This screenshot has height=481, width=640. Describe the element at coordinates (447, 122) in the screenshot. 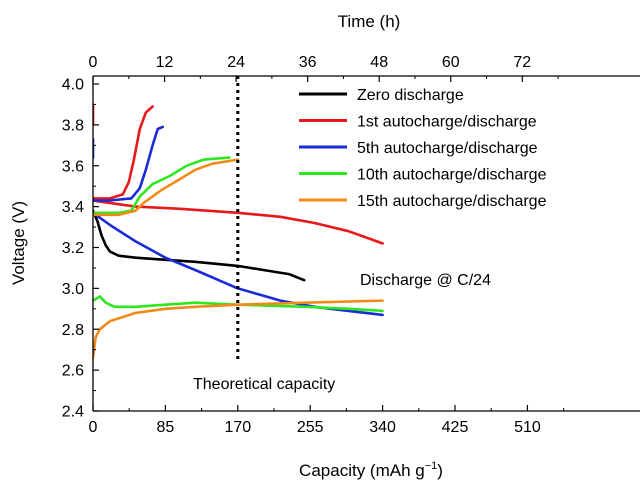

I see `legend-label: 1st autocharge/discharge` at that location.